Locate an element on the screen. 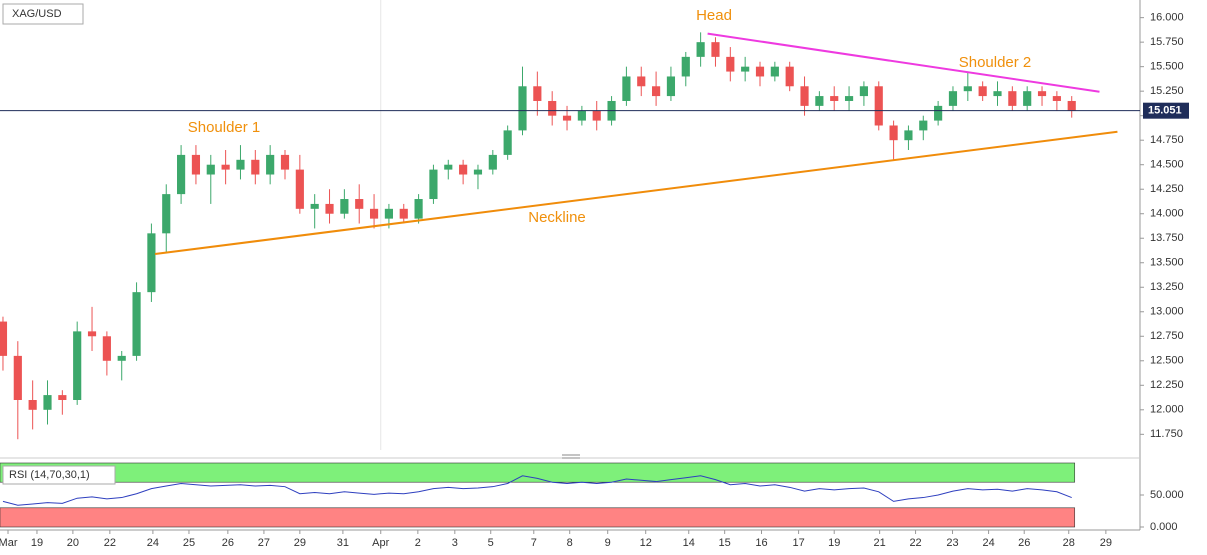  y-tick-label: 15.250 is located at coordinates (1167, 91).